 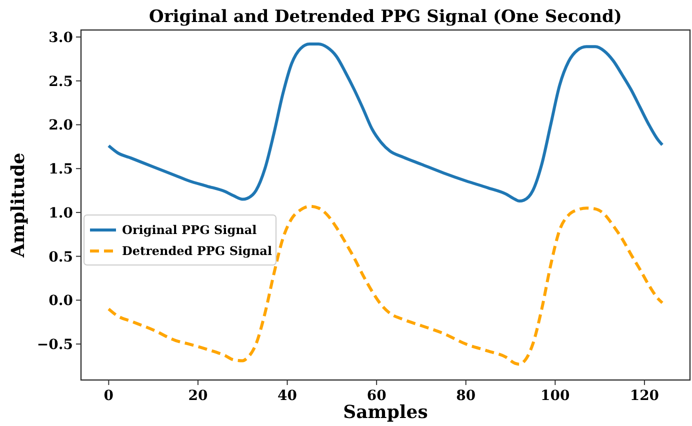 What do you see at coordinates (60, 170) in the screenshot?
I see `y-tick-label: 1.5` at bounding box center [60, 170].